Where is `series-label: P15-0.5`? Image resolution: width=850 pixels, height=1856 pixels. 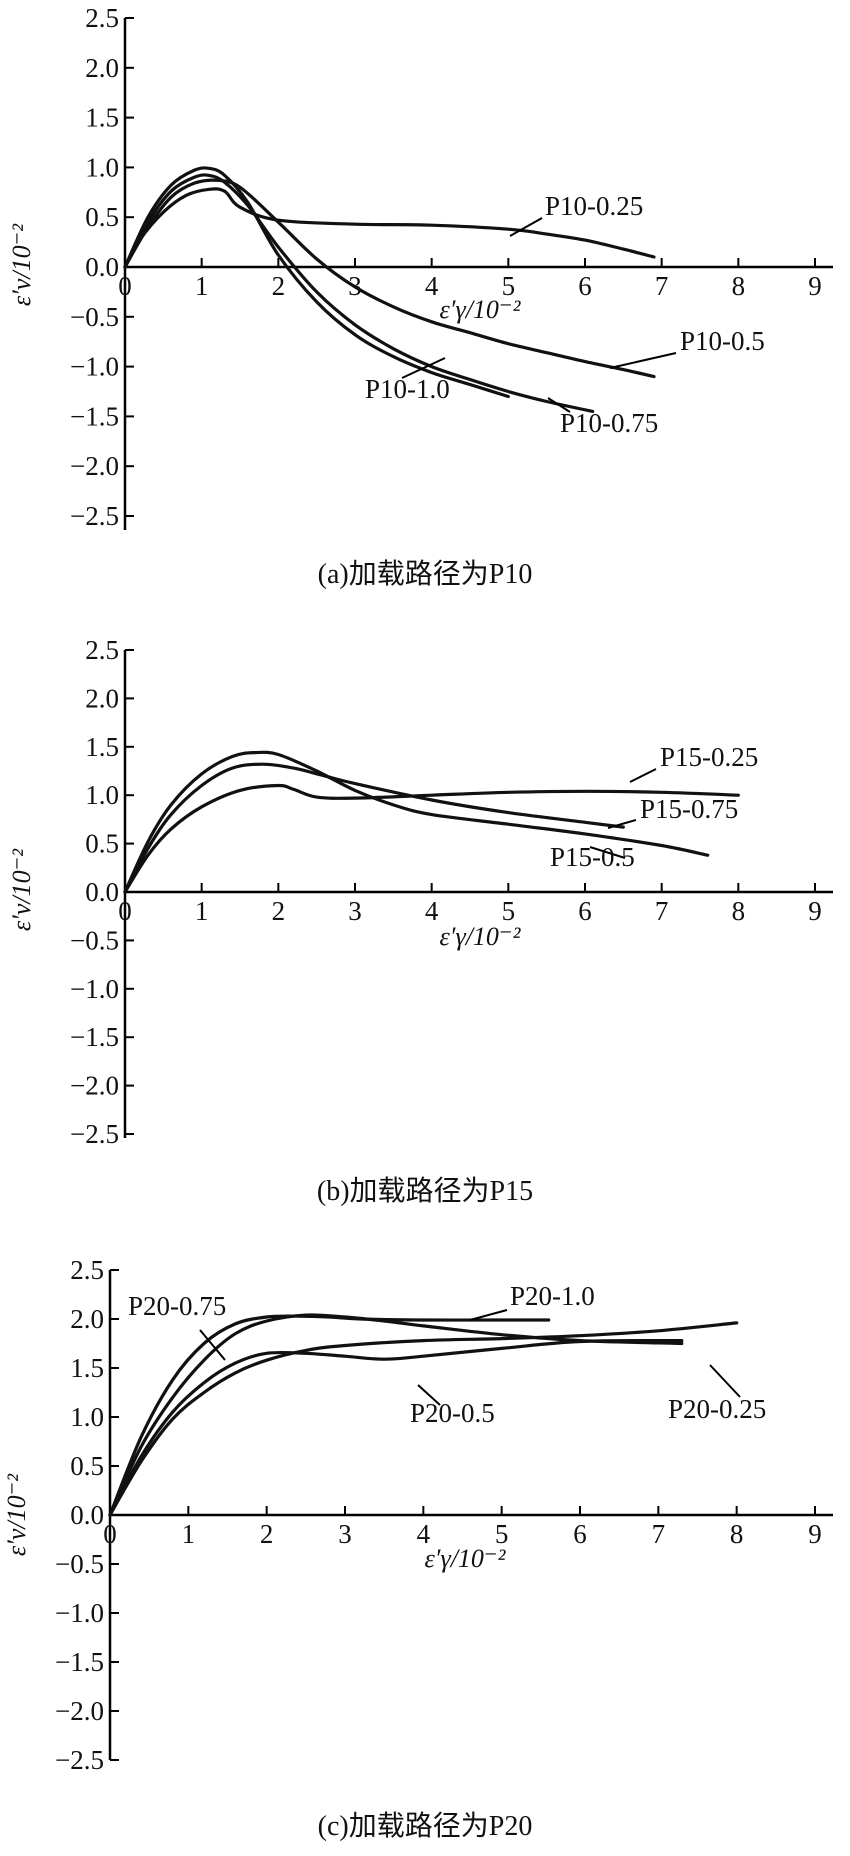 series-label: P15-0.5 is located at coordinates (592, 857).